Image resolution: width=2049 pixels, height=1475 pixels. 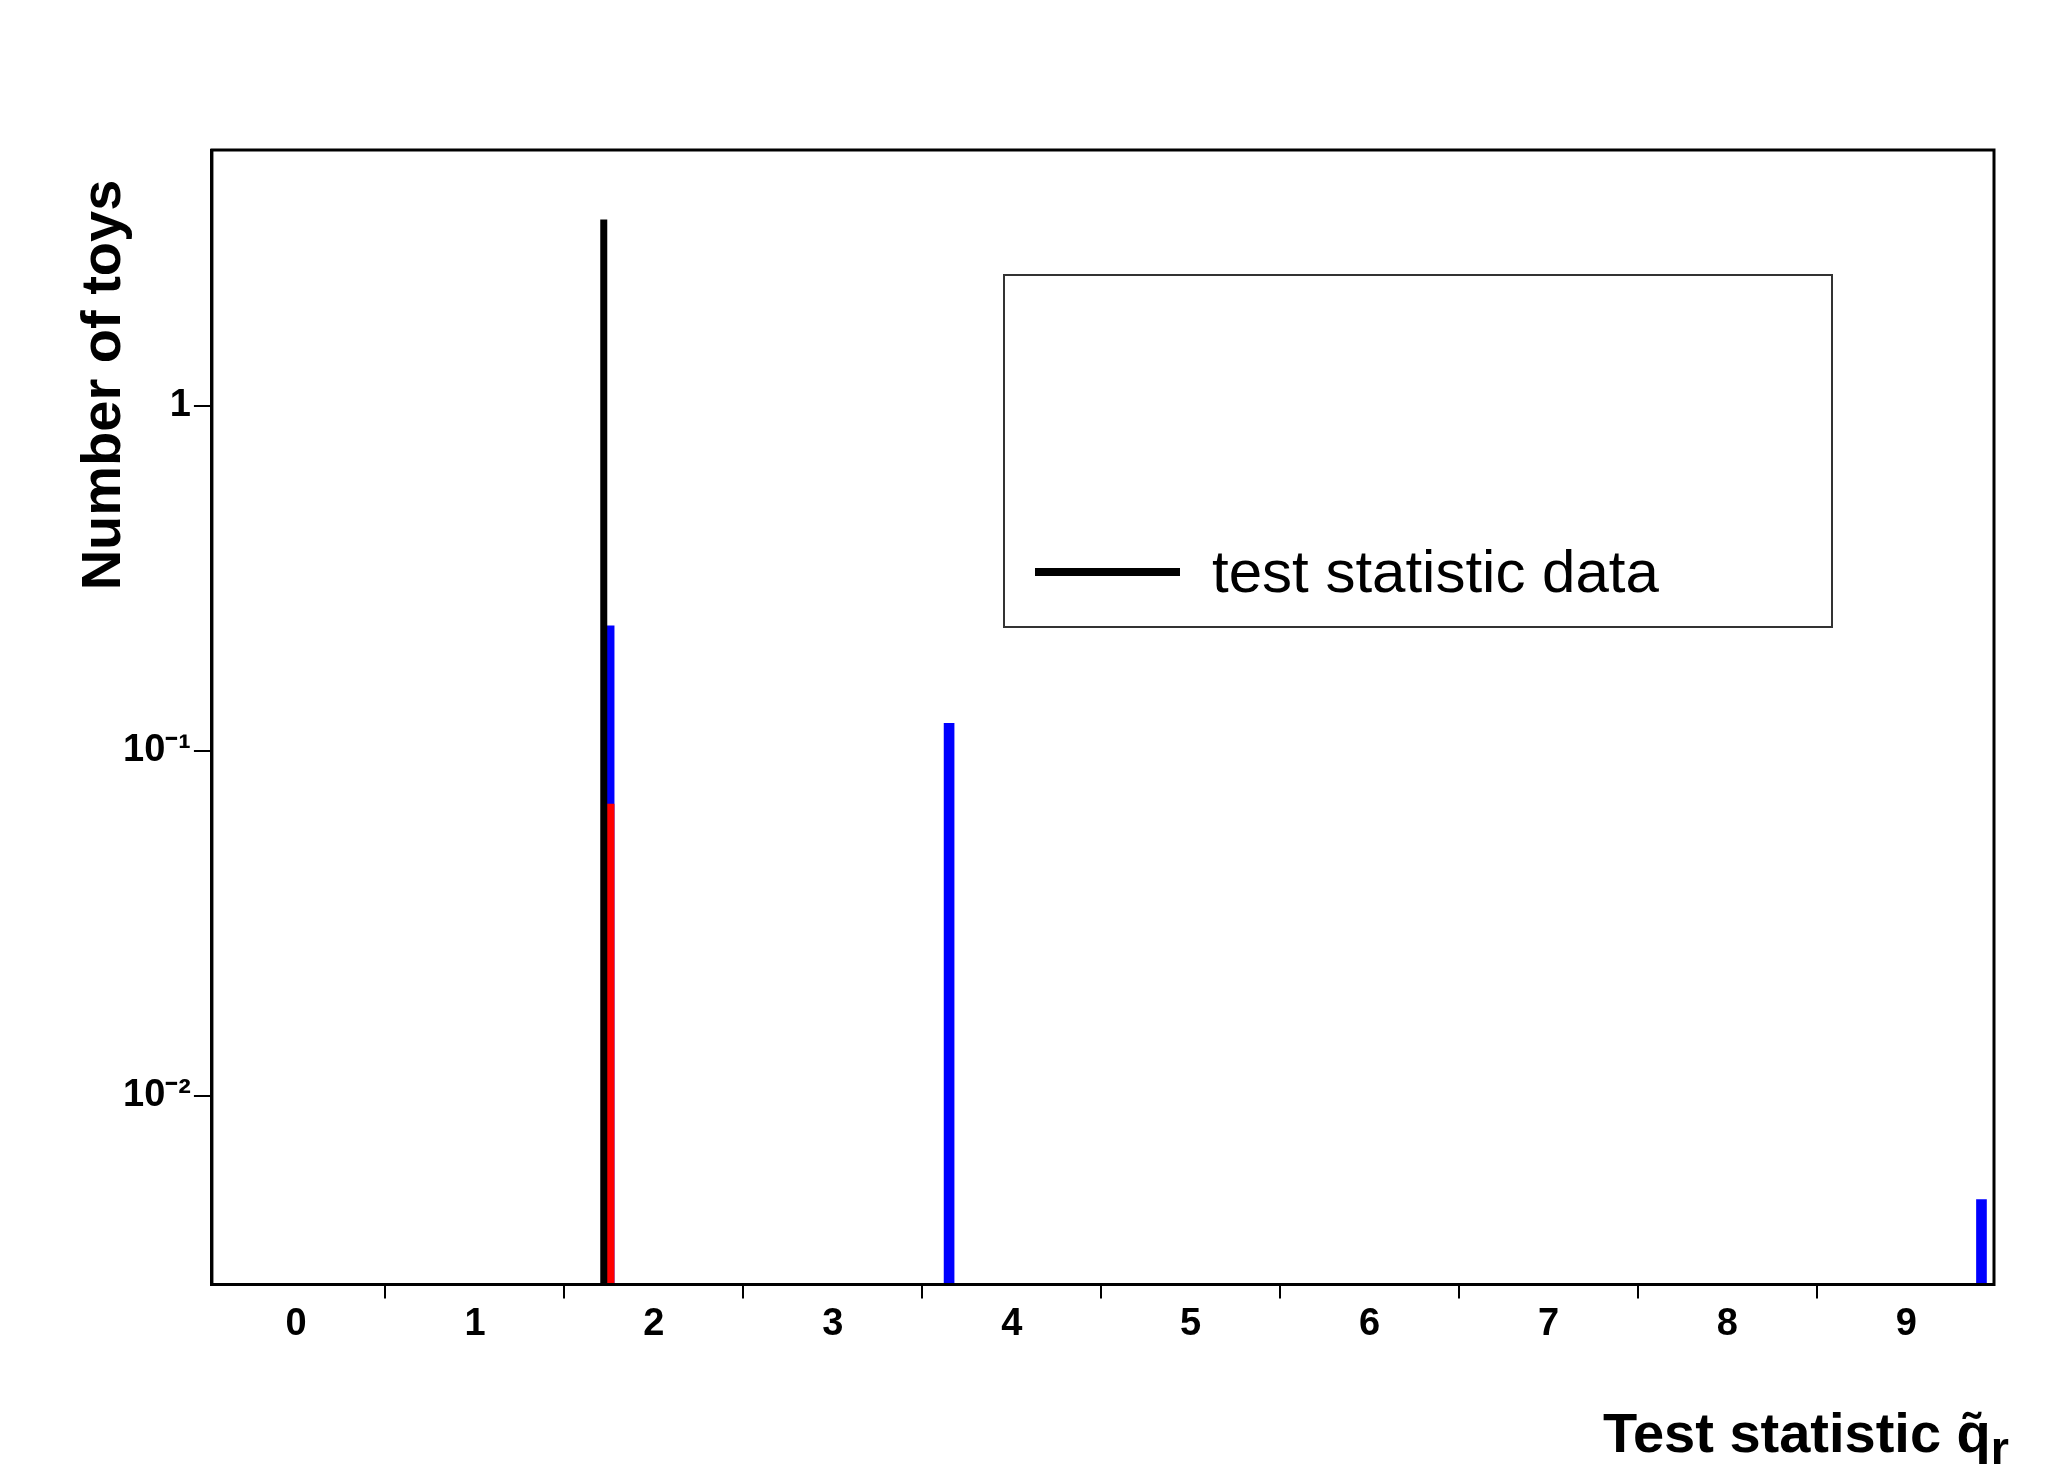 What do you see at coordinates (475, 1321) in the screenshot?
I see `x-tick-label: 1` at bounding box center [475, 1321].